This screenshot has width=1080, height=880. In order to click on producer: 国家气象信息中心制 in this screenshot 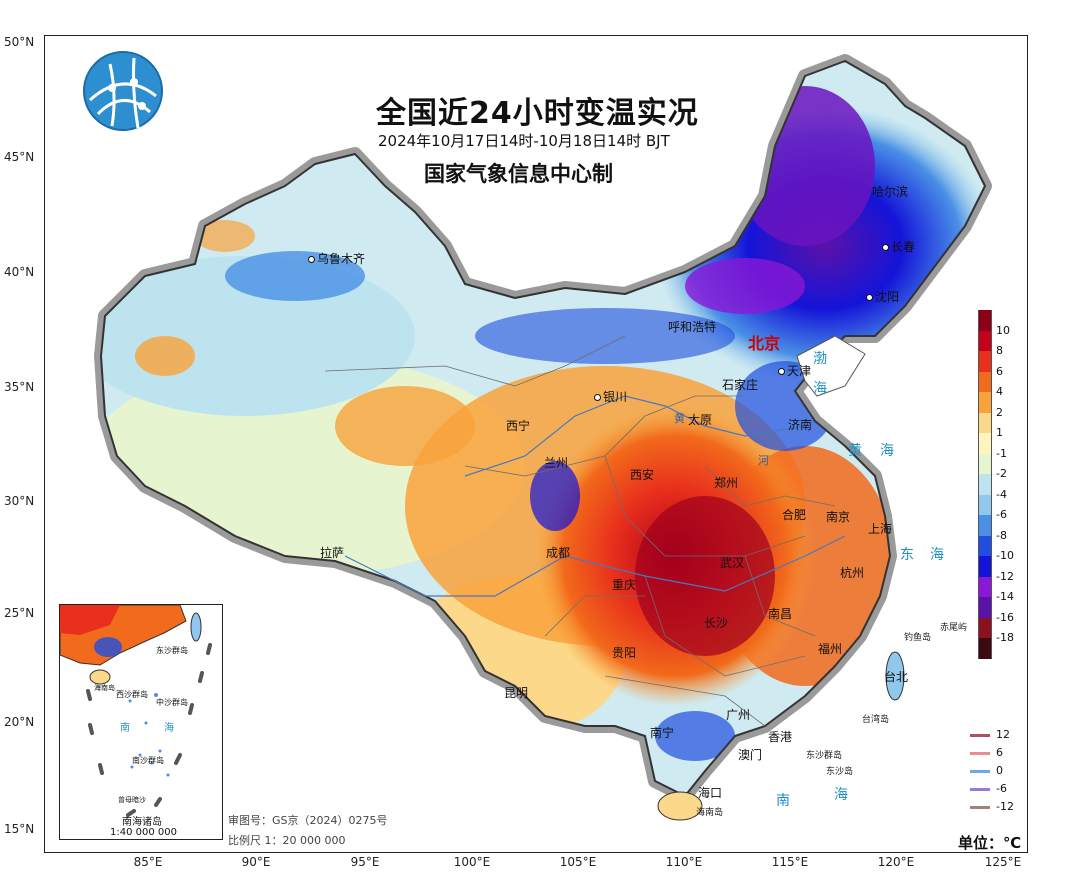, I will do `click(518, 174)`.